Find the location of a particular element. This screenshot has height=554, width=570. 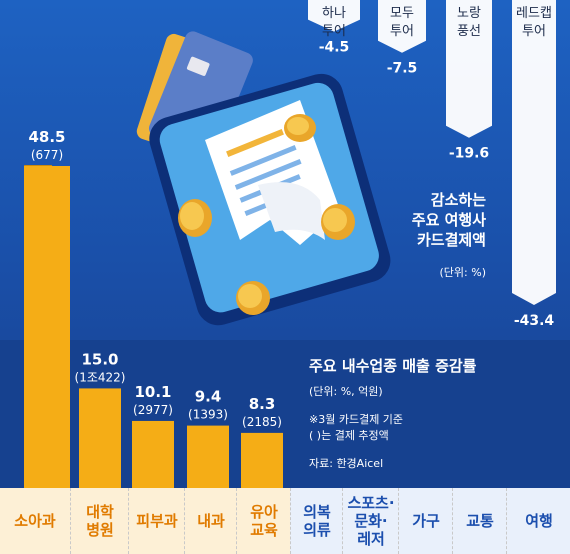

category-transport: 교통 is located at coordinates (479, 521).